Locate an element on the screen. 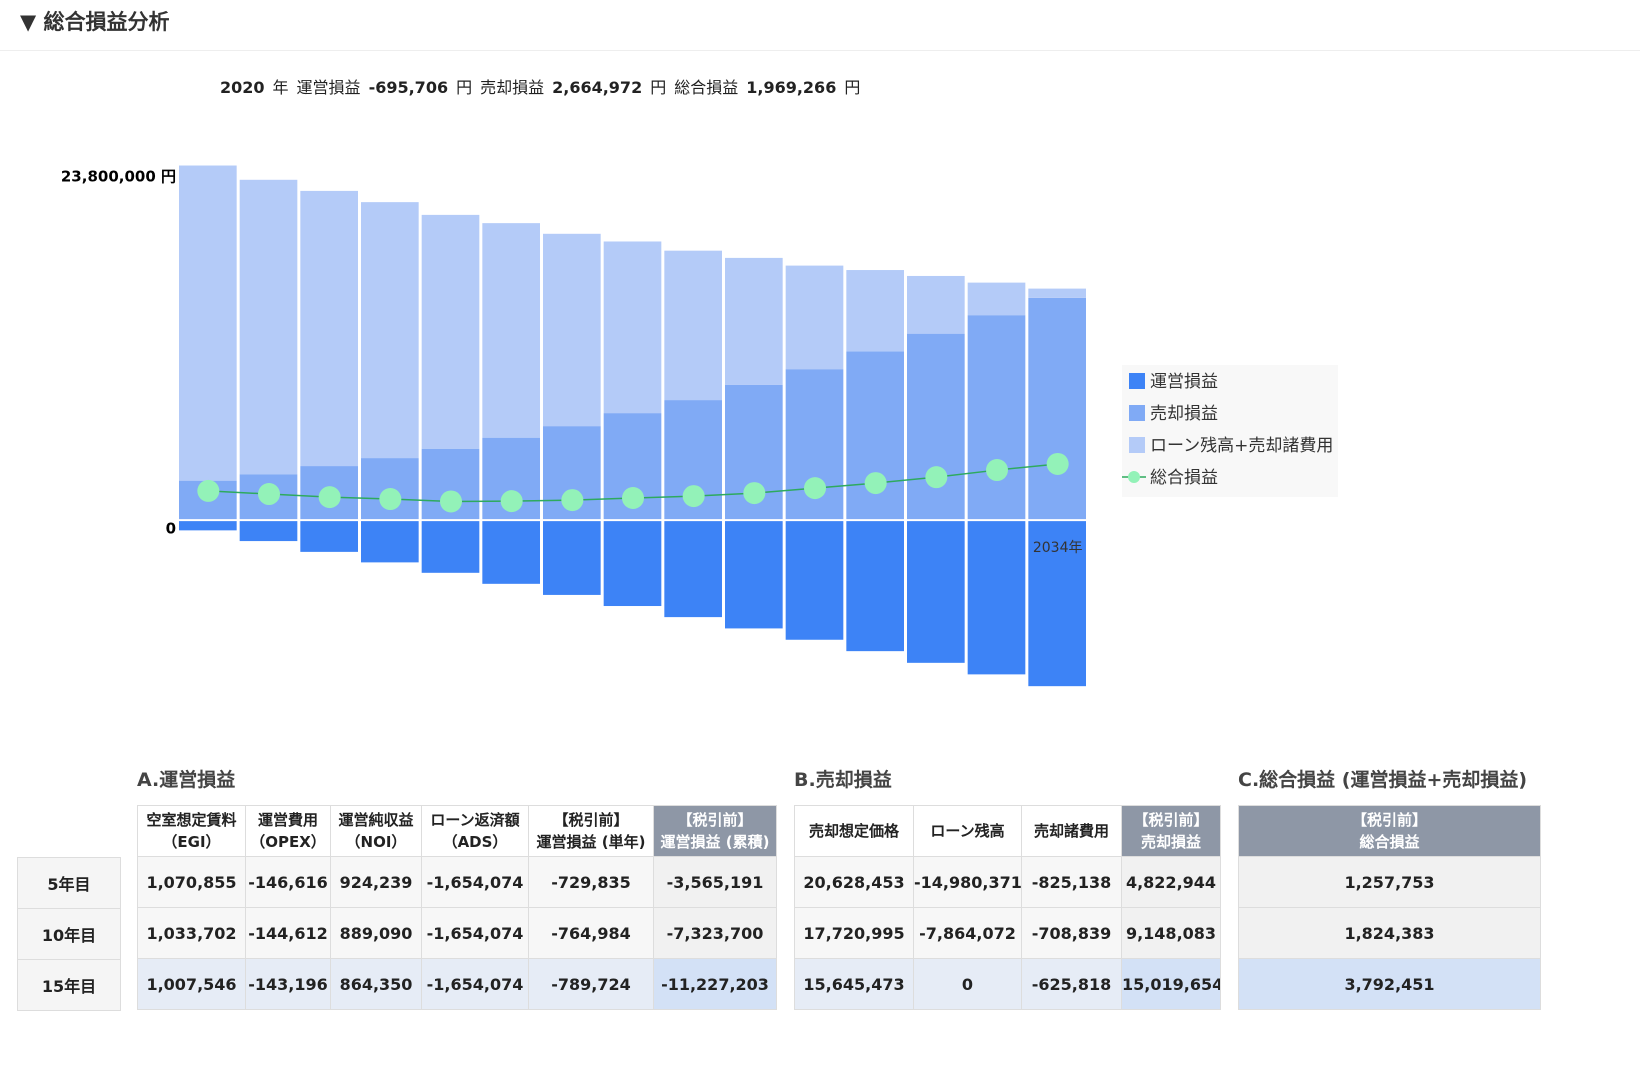 This screenshot has height=1082, width=1640. cell: -625,818 is located at coordinates (1071, 984).